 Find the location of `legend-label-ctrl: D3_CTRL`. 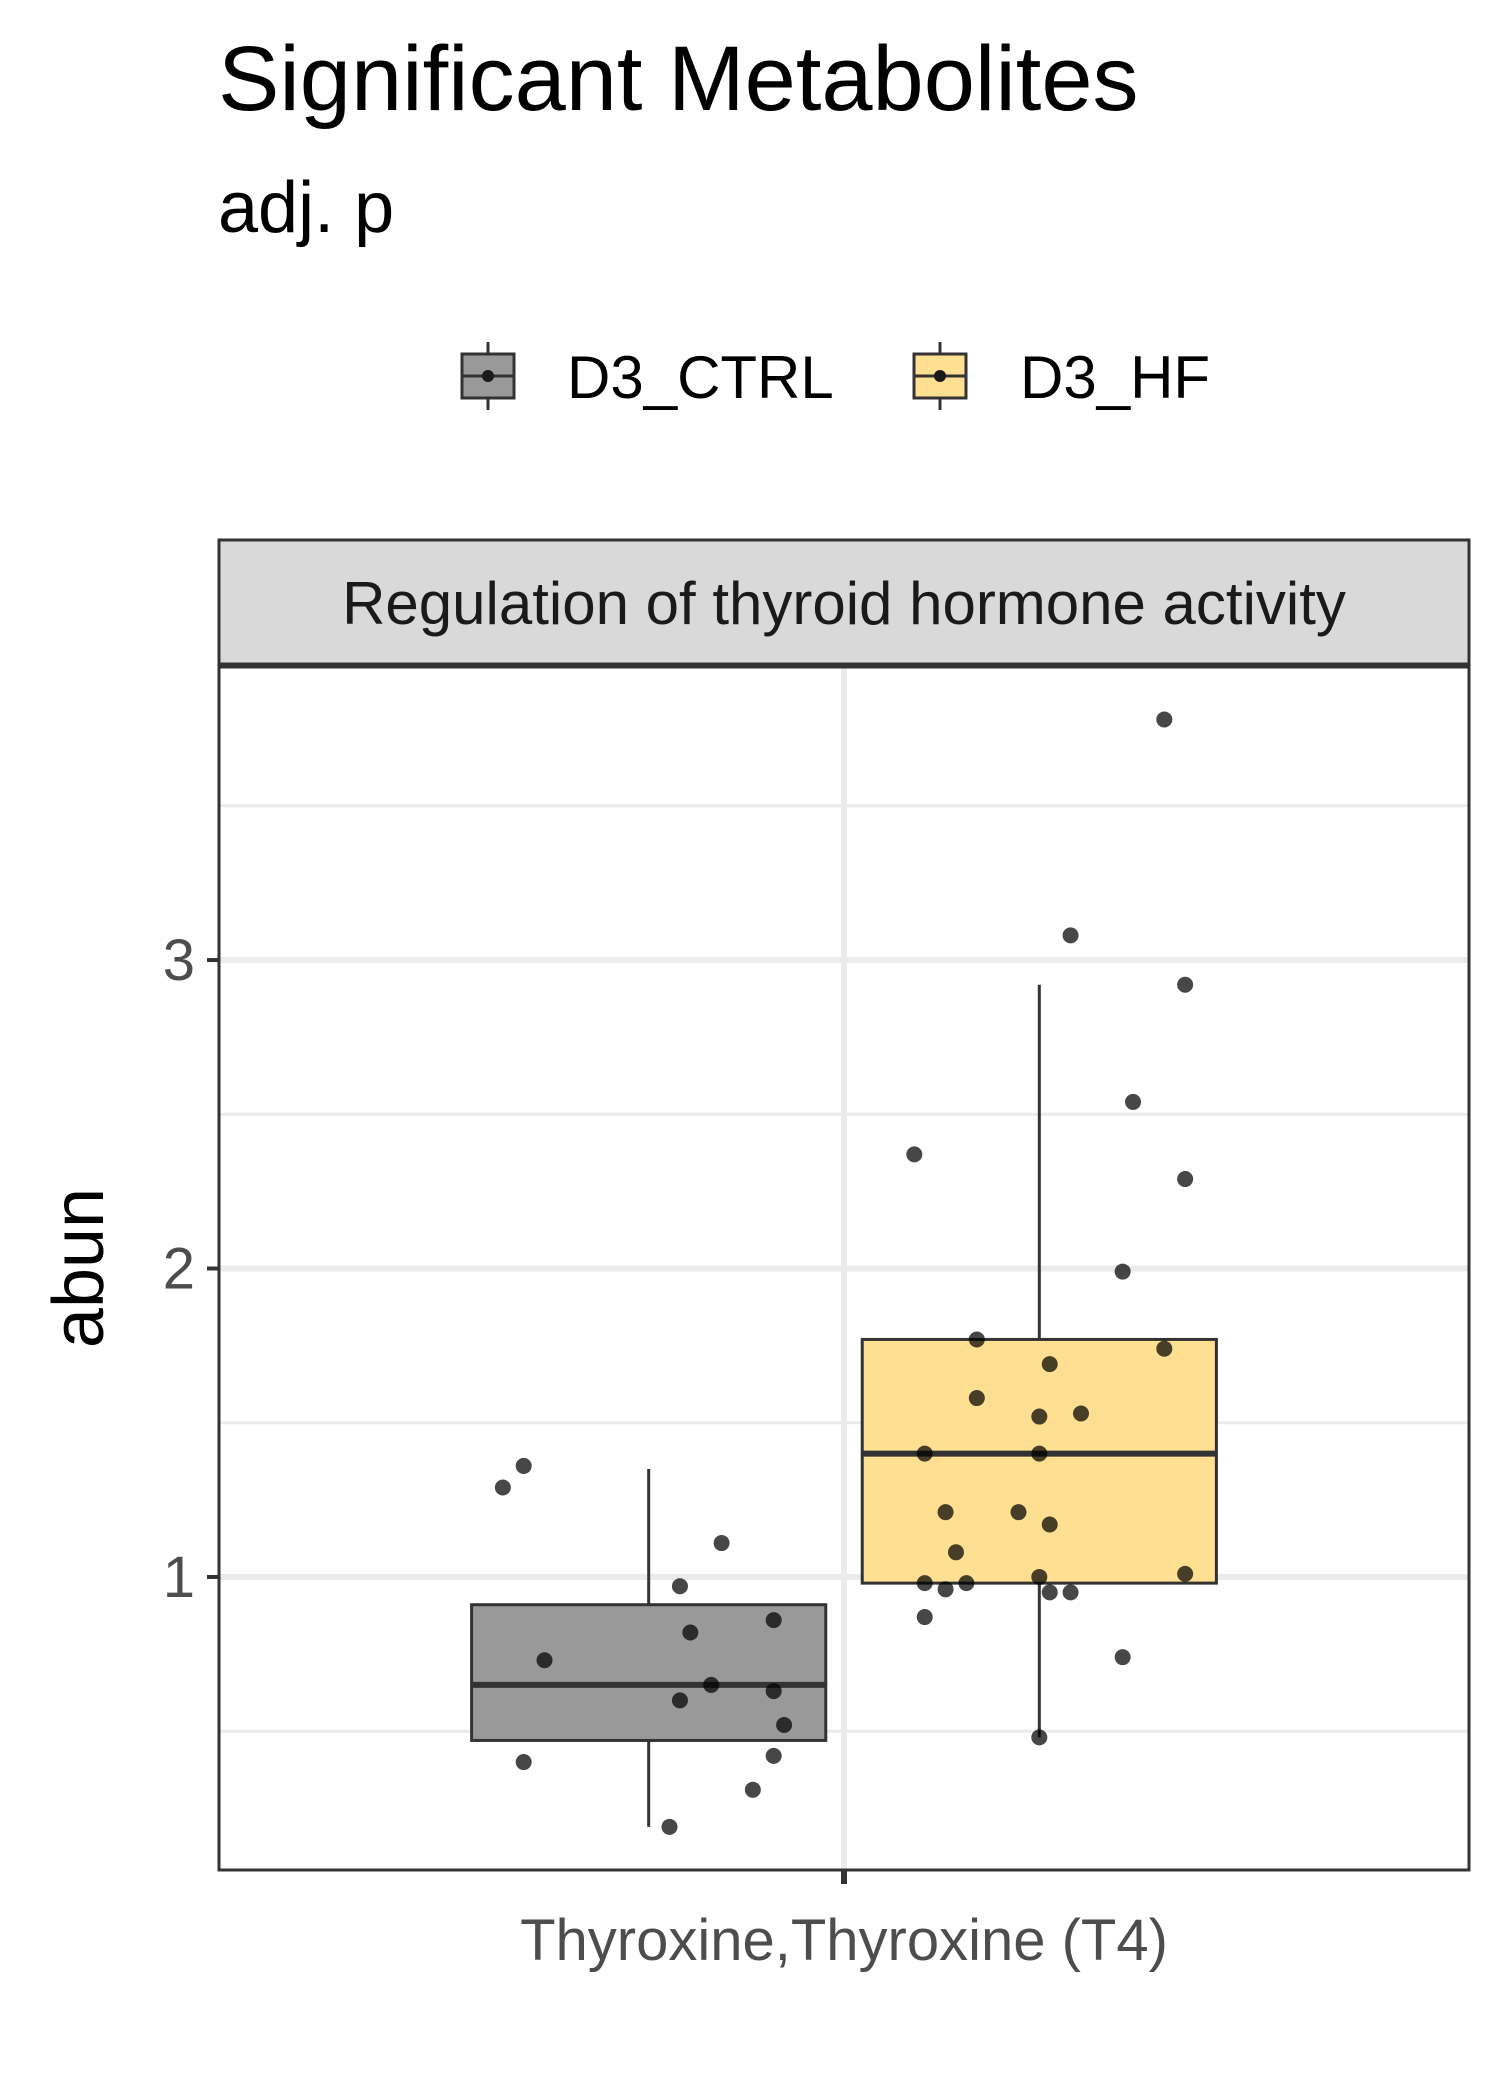

legend-label-ctrl: D3_CTRL is located at coordinates (700, 377).